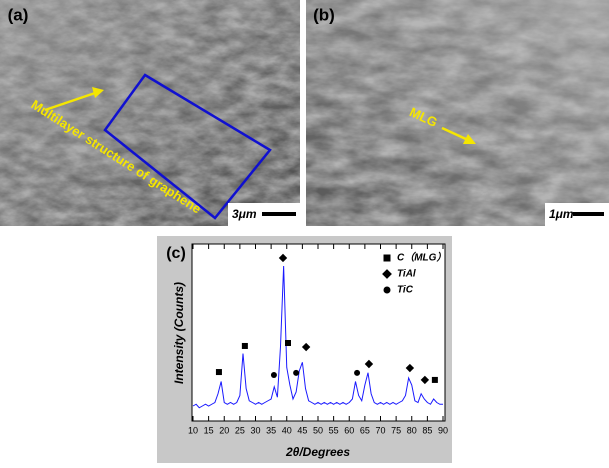 The image size is (609, 468). What do you see at coordinates (255, 430) in the screenshot?
I see `x-tick-label: 30` at bounding box center [255, 430].